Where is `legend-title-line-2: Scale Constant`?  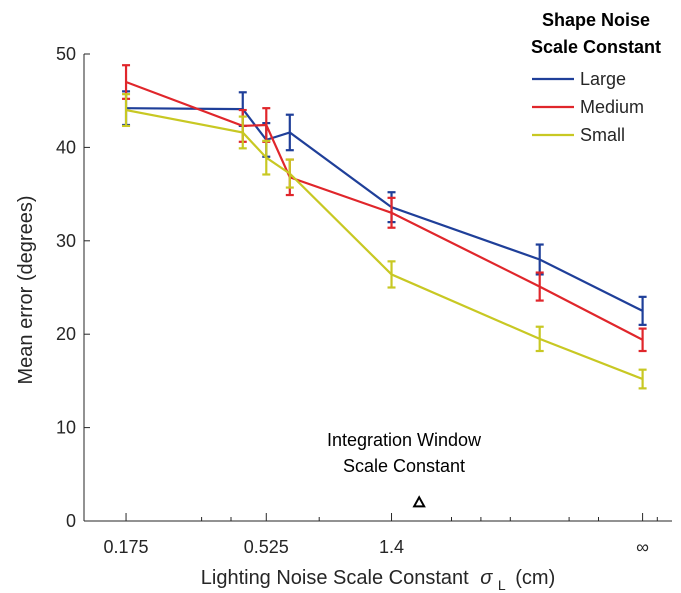
legend-title-line-2: Scale Constant is located at coordinates (596, 47).